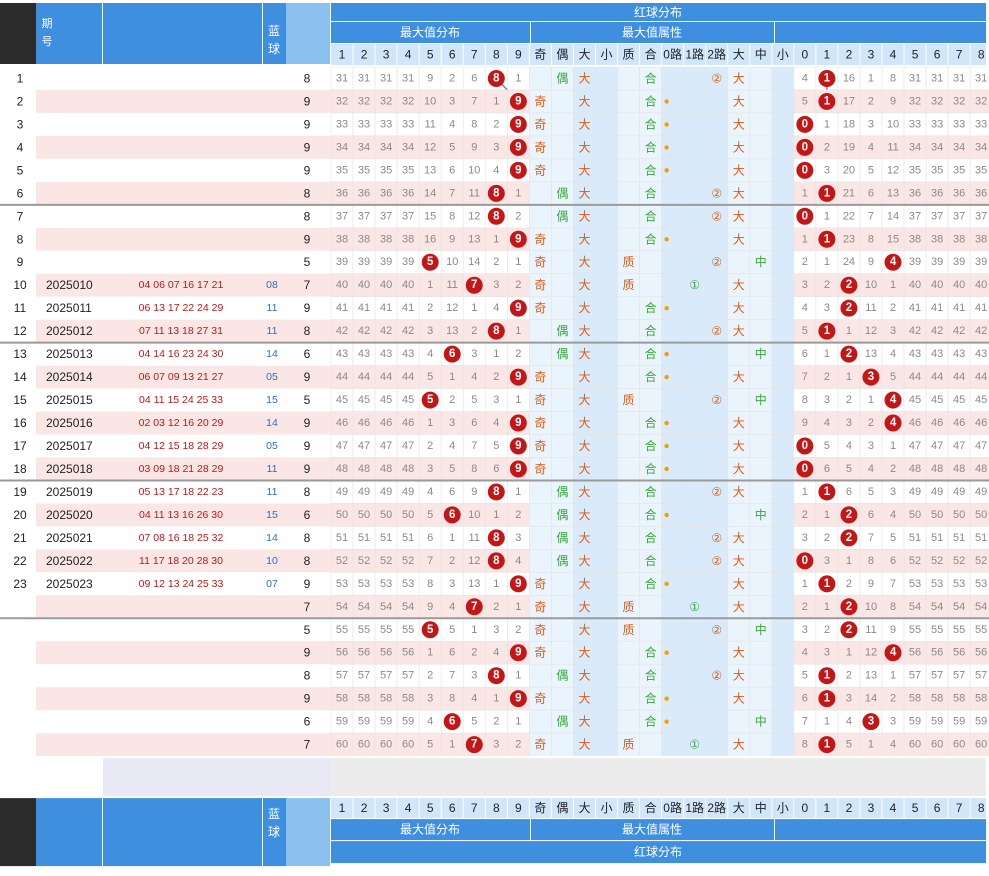 The width and height of the screenshot is (989, 876). I want to click on dist-ball-number: 1, so click(827, 492).